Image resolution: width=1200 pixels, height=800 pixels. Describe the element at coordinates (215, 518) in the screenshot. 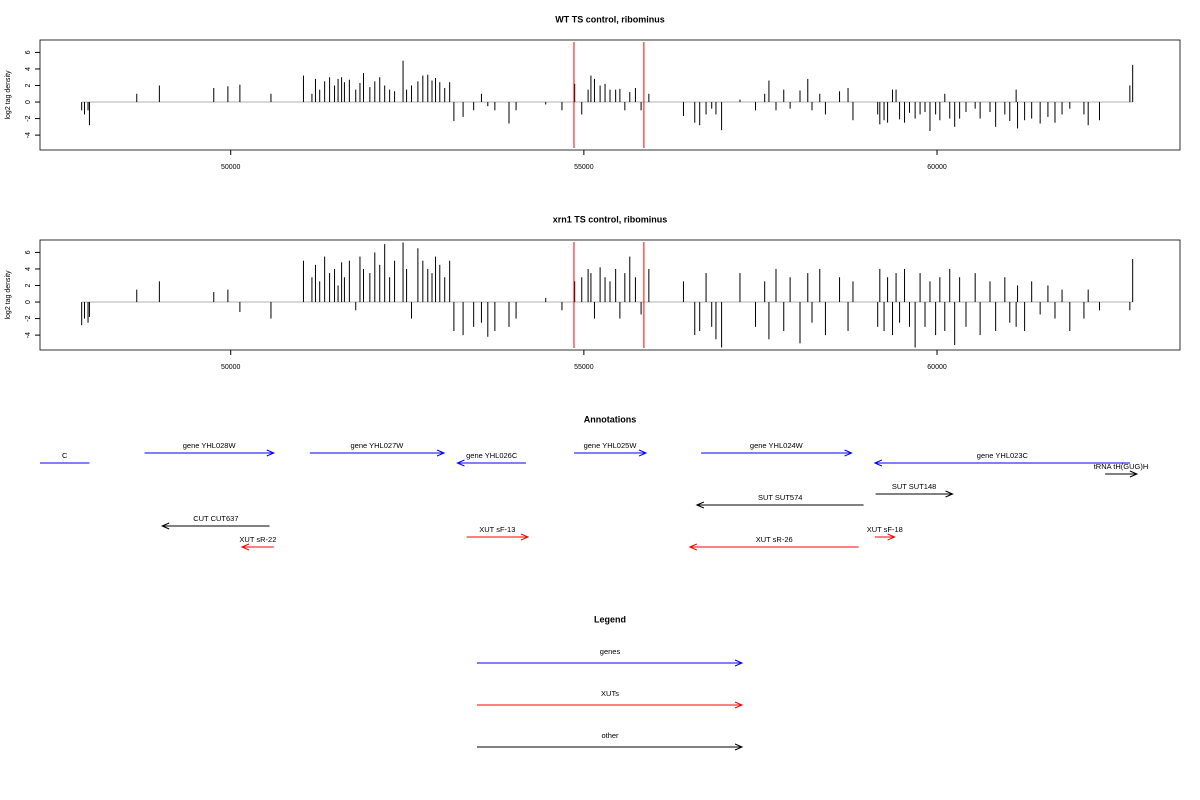

I see `feature-label: CUT CUT637` at that location.